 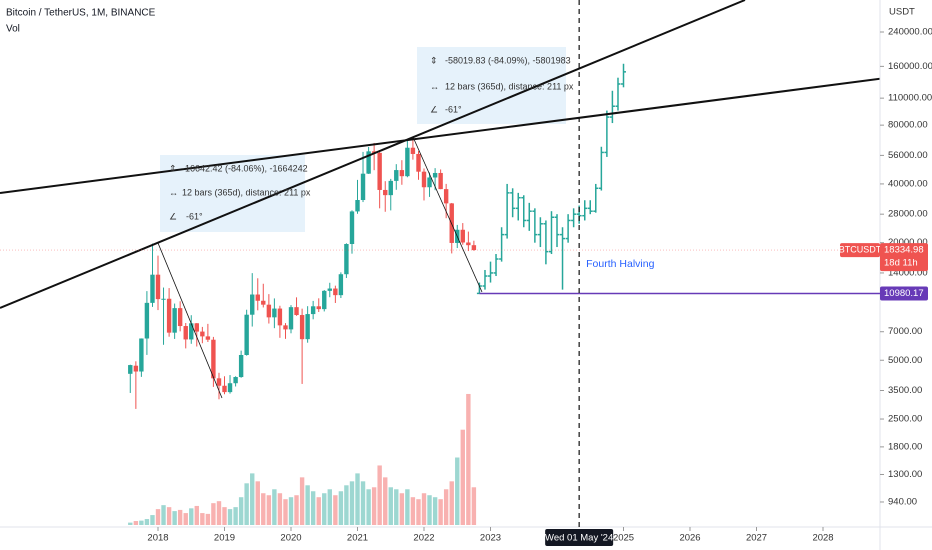 I want to click on ruler-angle: -61°, so click(x=194, y=216).